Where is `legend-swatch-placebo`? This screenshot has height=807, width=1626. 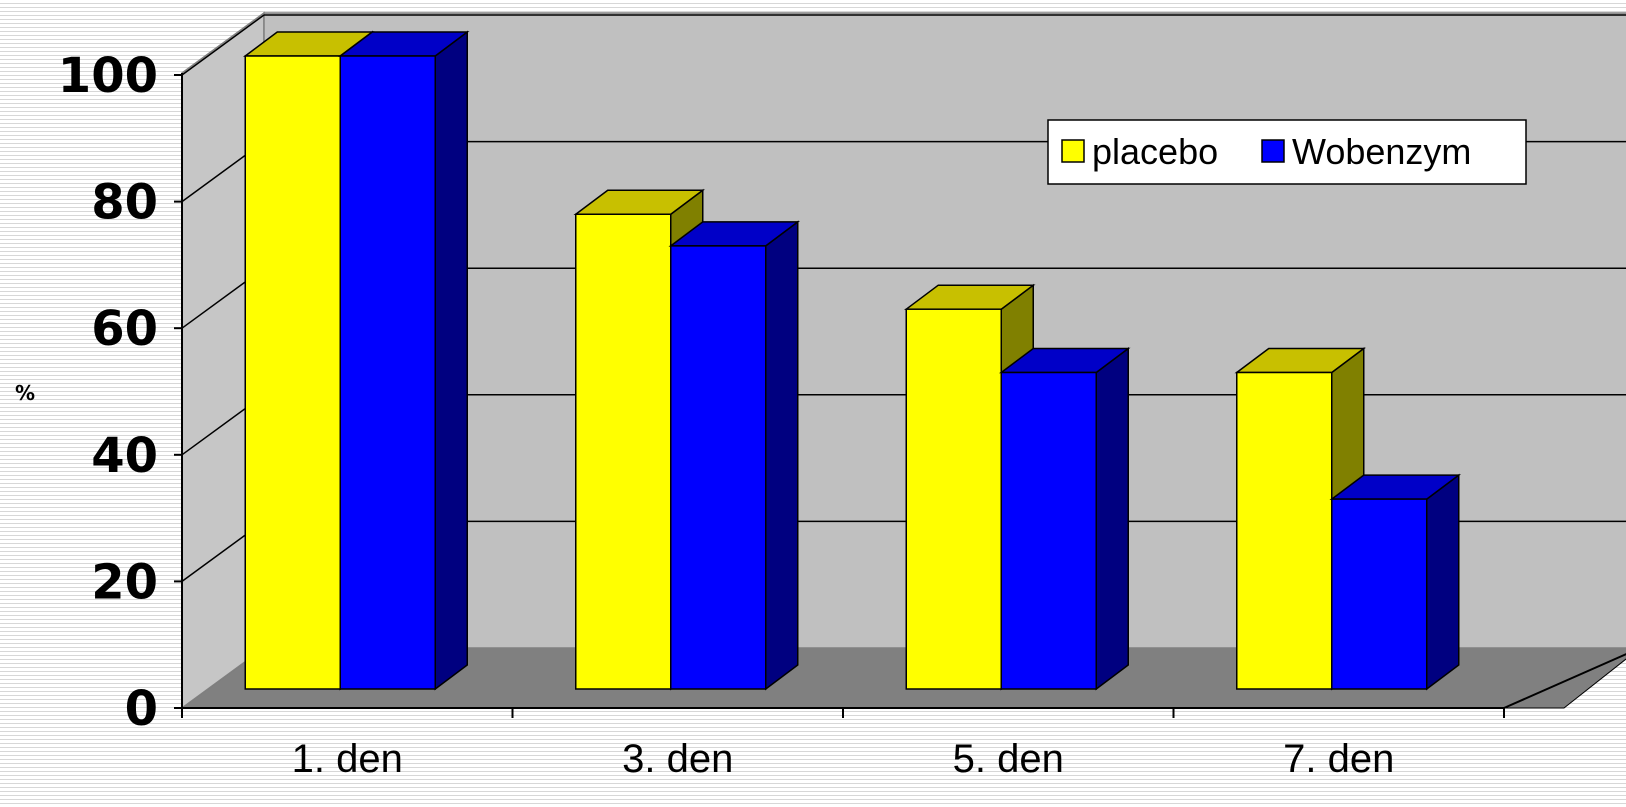
legend-swatch-placebo is located at coordinates (1073, 151).